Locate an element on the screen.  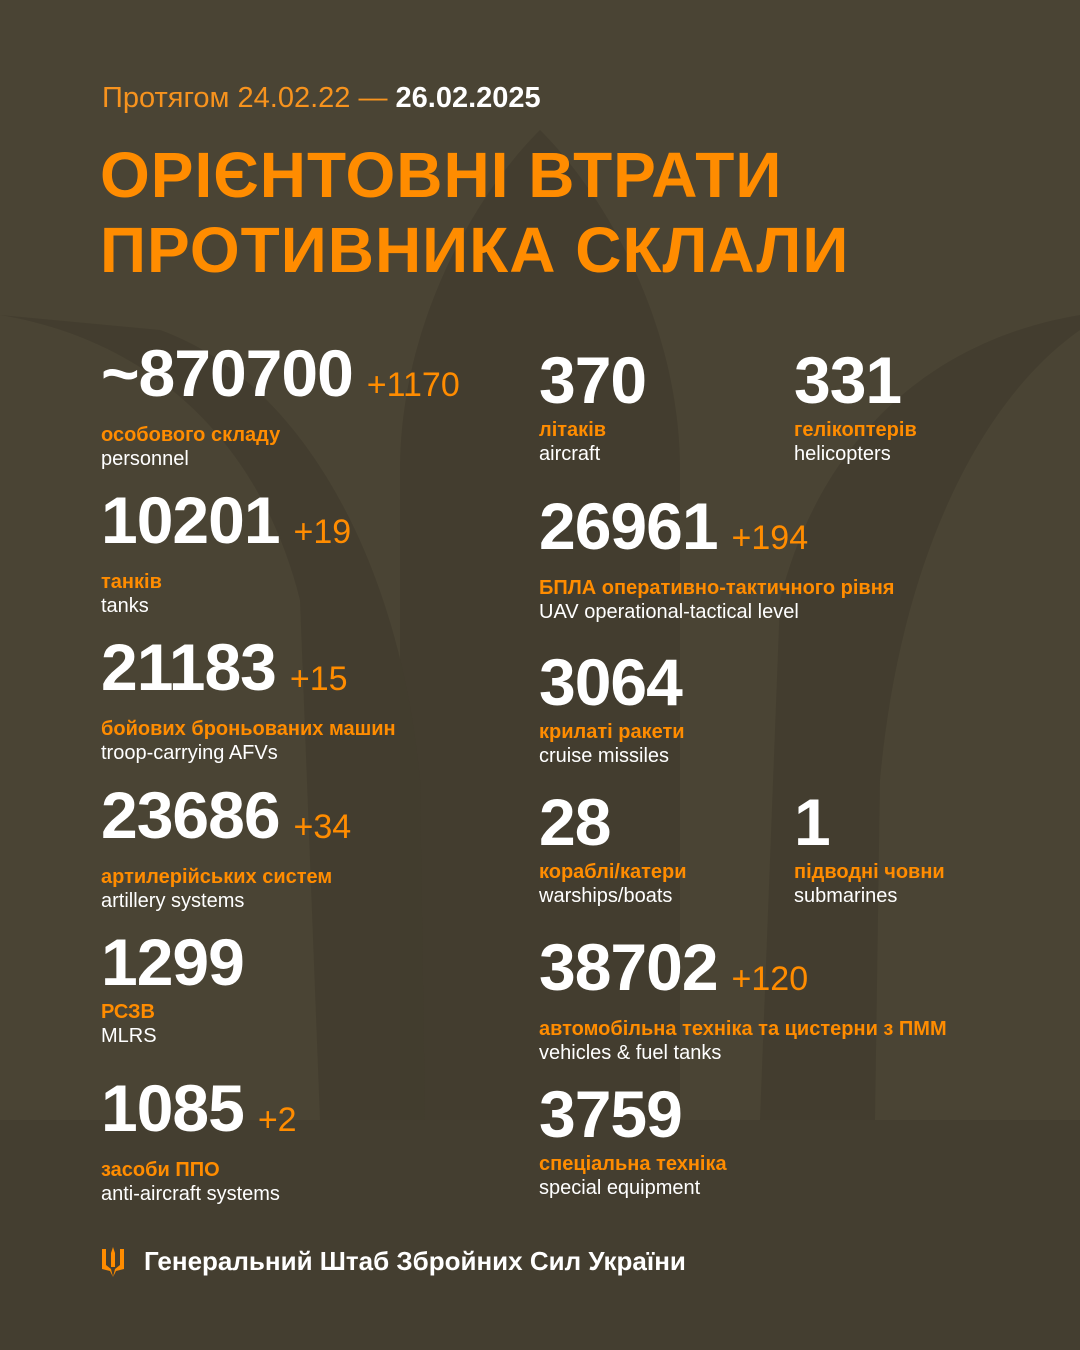
period-end: 26.02.2025 is located at coordinates (468, 98).